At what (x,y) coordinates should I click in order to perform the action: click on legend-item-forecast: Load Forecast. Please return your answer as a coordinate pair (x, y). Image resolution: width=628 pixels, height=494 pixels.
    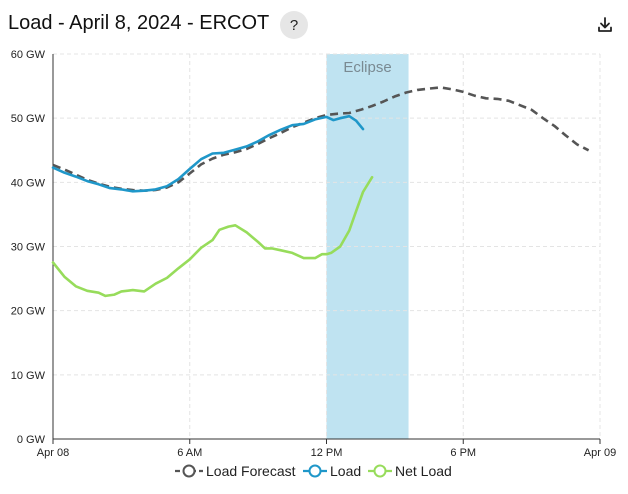
    Looking at the image, I should click on (235, 471).